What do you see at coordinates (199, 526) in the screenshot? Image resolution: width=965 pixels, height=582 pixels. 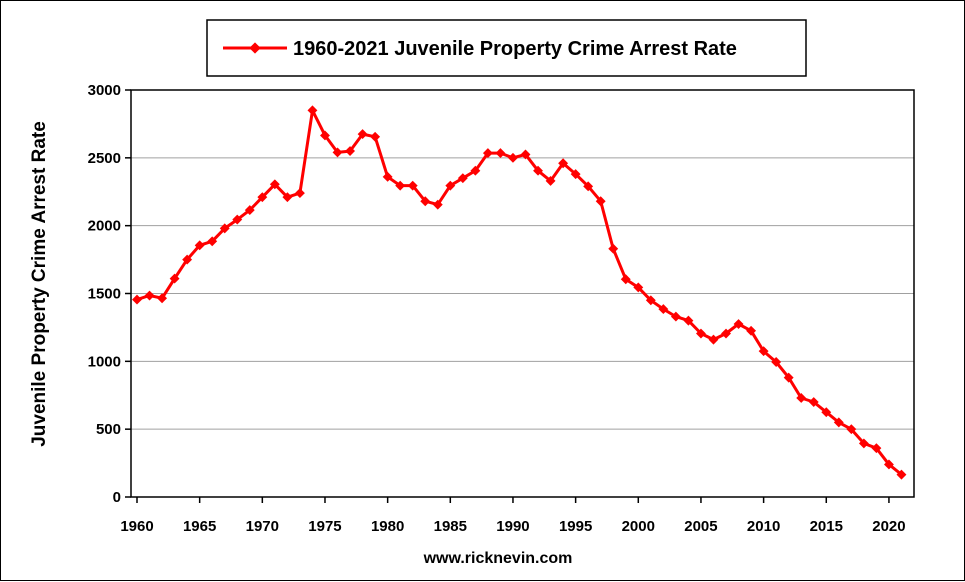 I see `x-tick-label: 1965` at bounding box center [199, 526].